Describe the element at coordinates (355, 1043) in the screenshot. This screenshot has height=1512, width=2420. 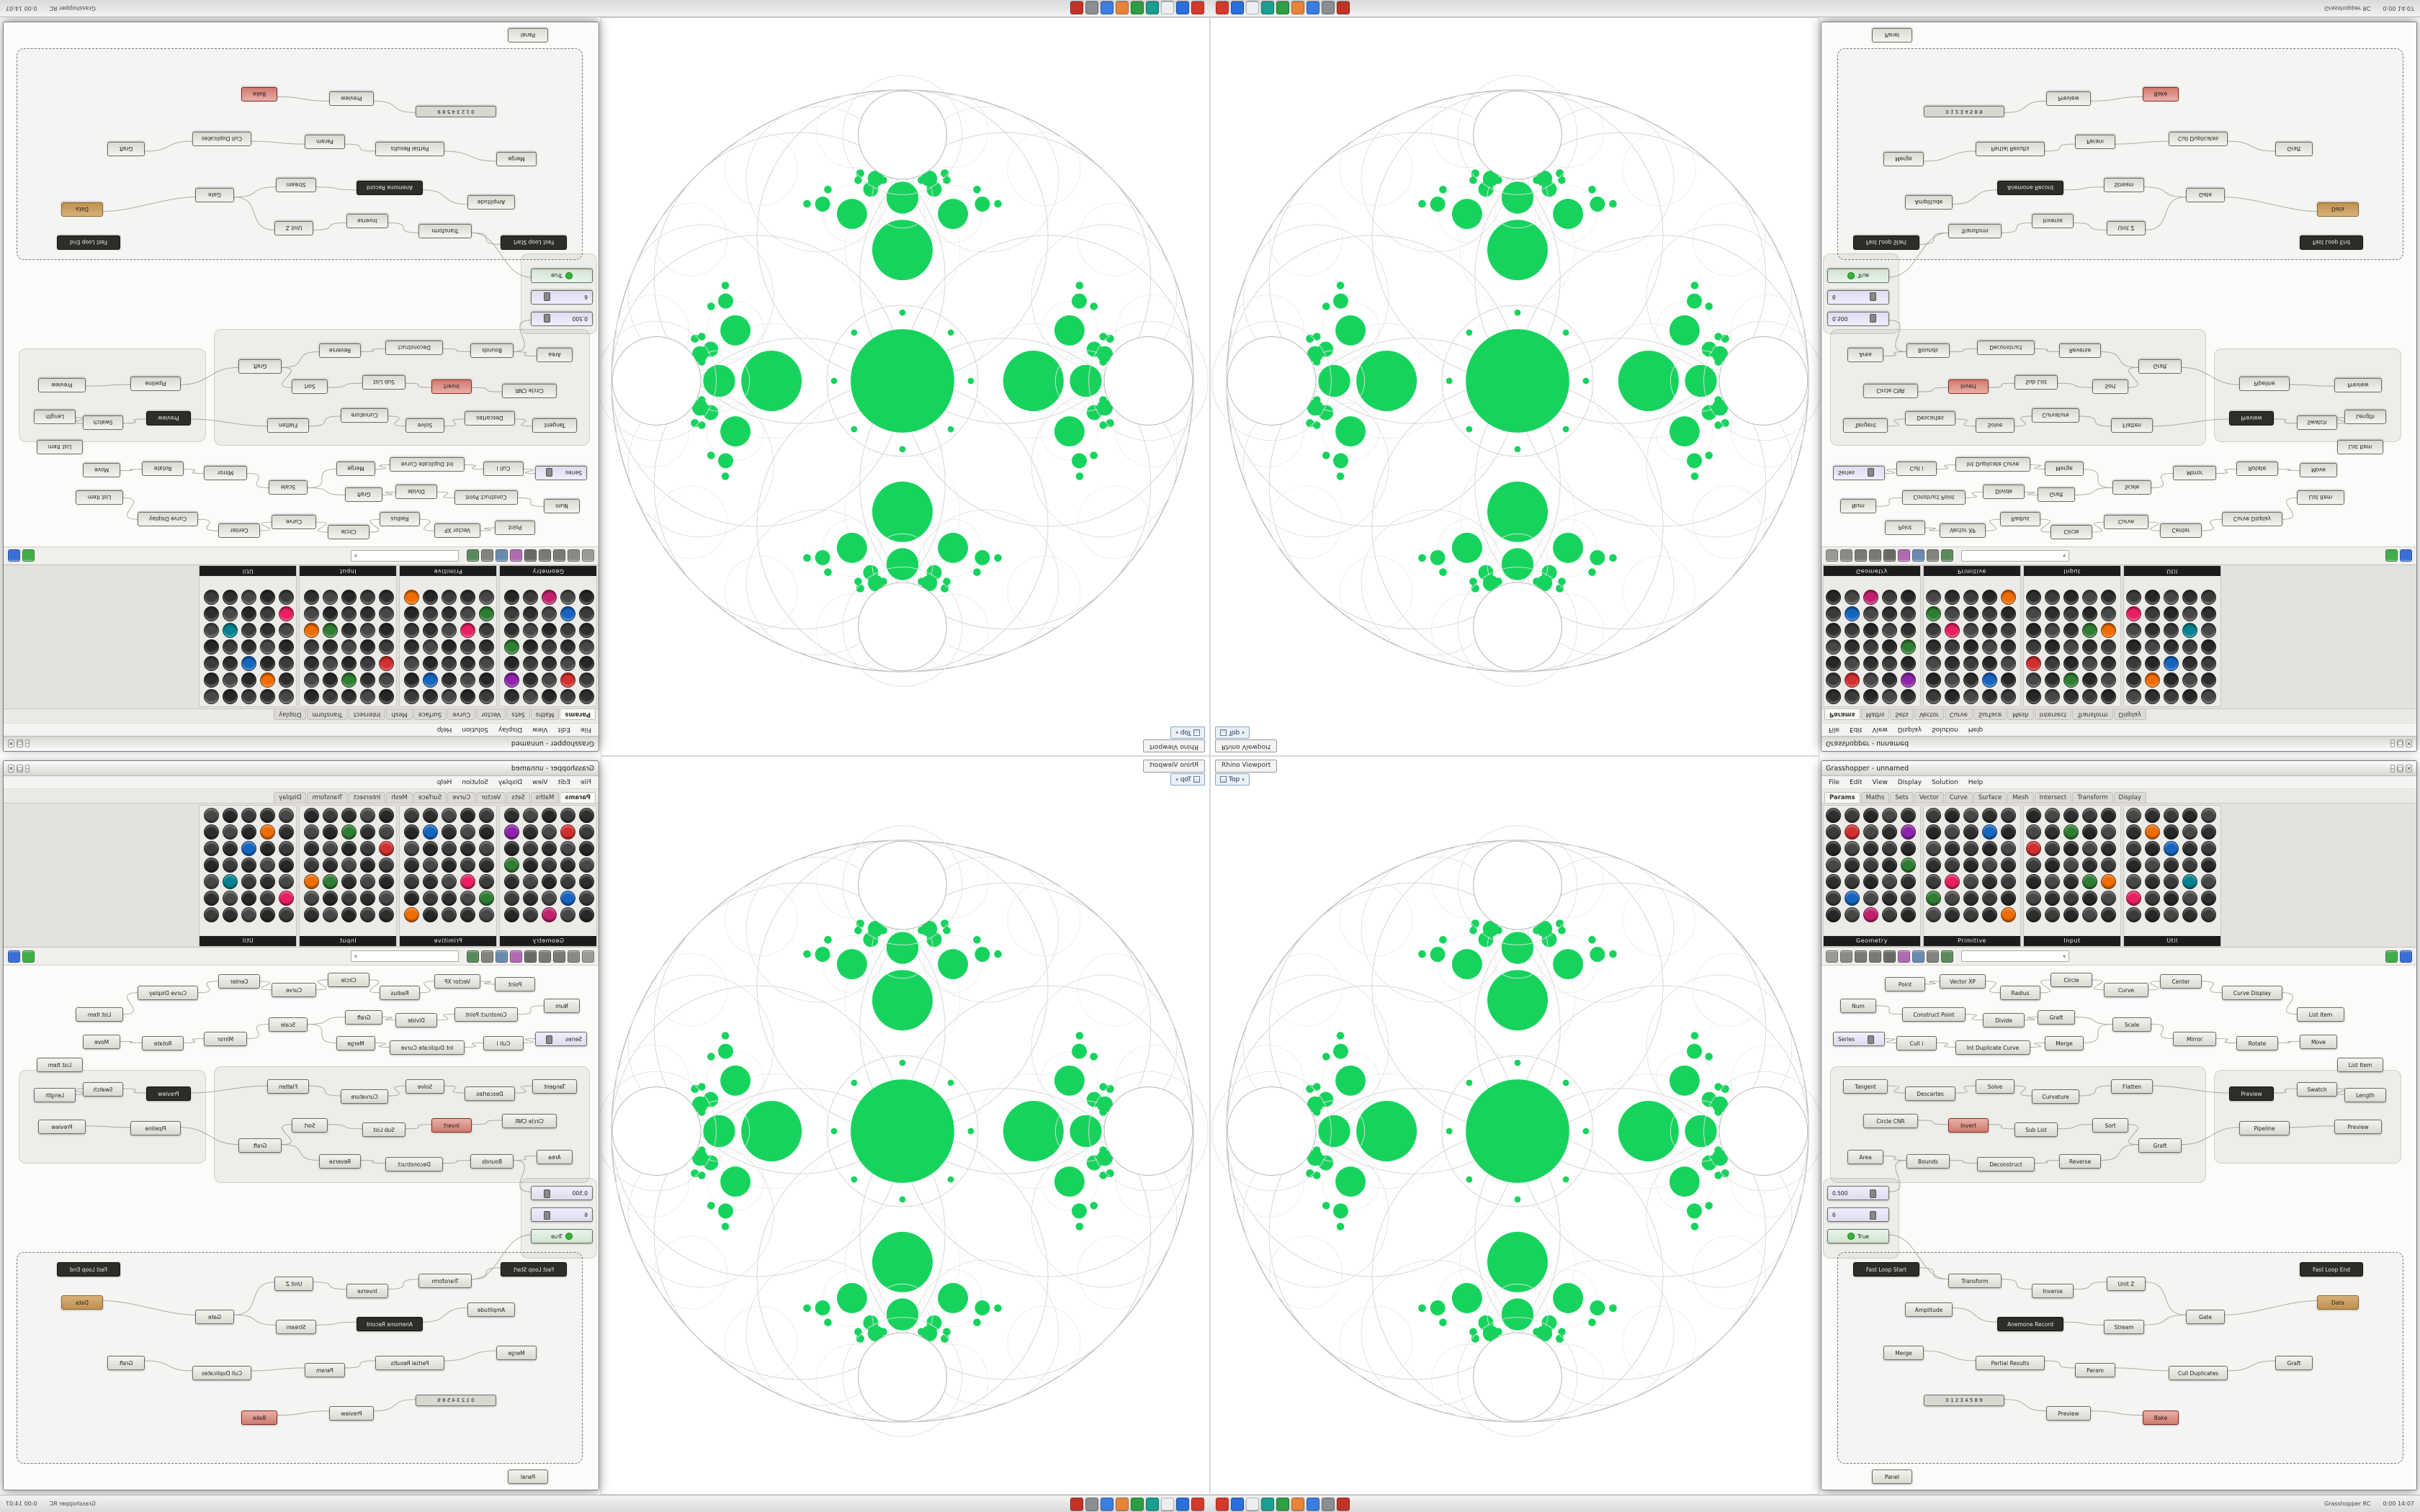
I see `gh-node: Merge` at that location.